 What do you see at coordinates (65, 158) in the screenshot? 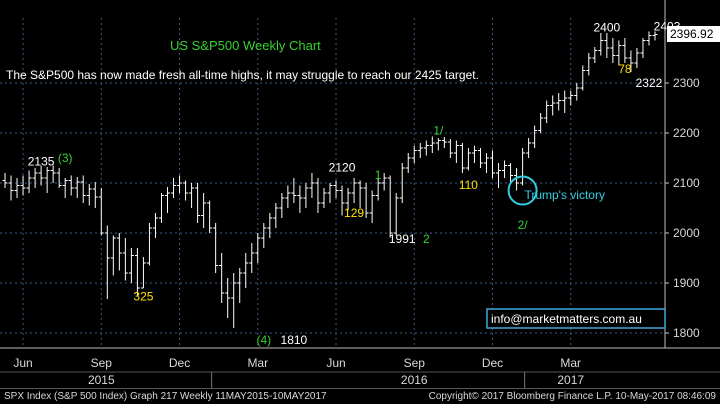
I see `annotation-label: (3)` at bounding box center [65, 158].